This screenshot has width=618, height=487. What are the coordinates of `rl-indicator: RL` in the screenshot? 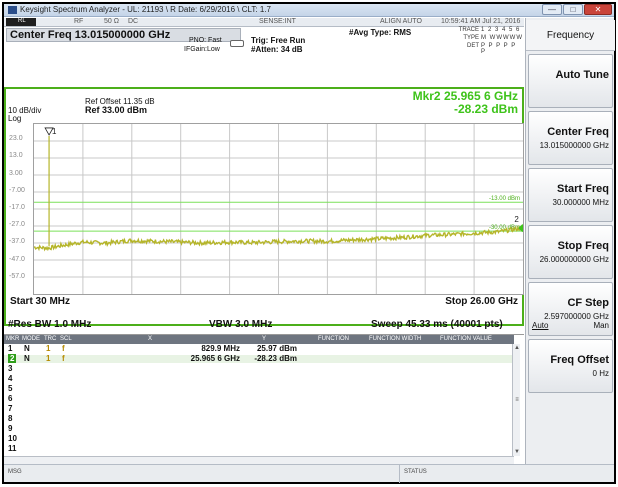 It's located at (21, 22).